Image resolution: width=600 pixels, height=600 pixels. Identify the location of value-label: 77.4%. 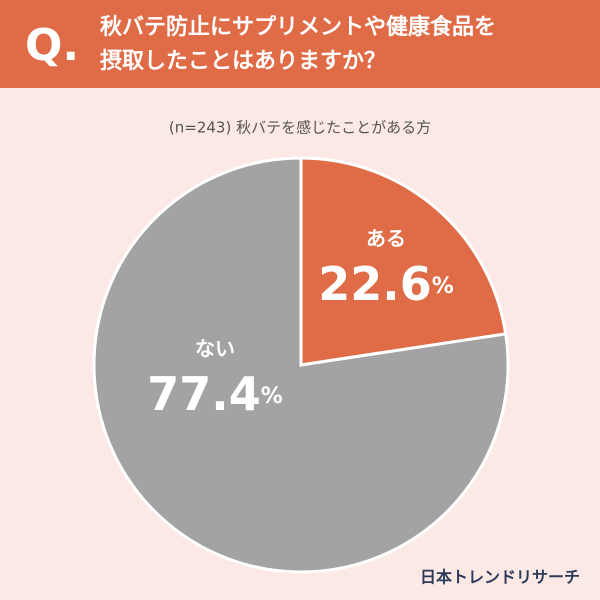
(215, 394).